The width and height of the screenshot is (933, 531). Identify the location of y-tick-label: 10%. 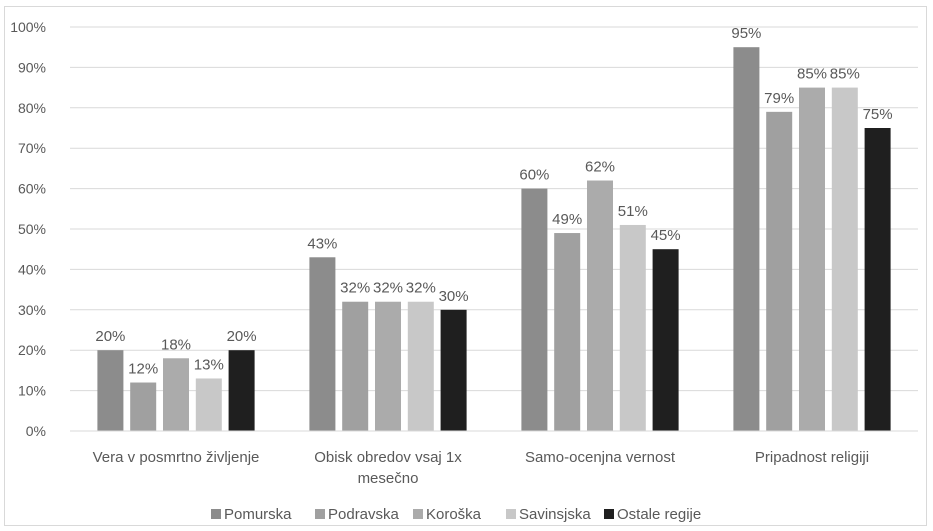
(32, 391).